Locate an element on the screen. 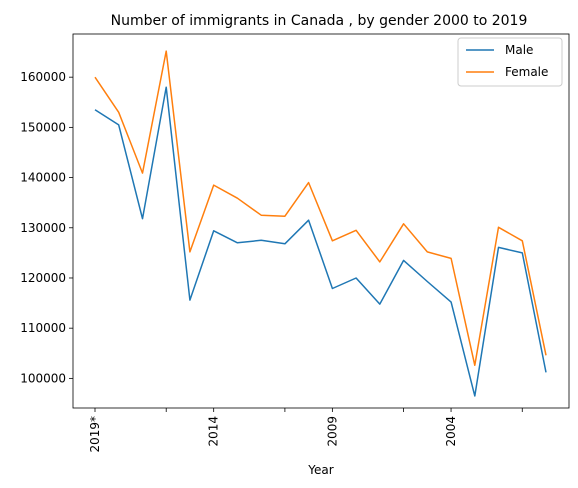  y-tick-label: 150000 is located at coordinates (43, 127).